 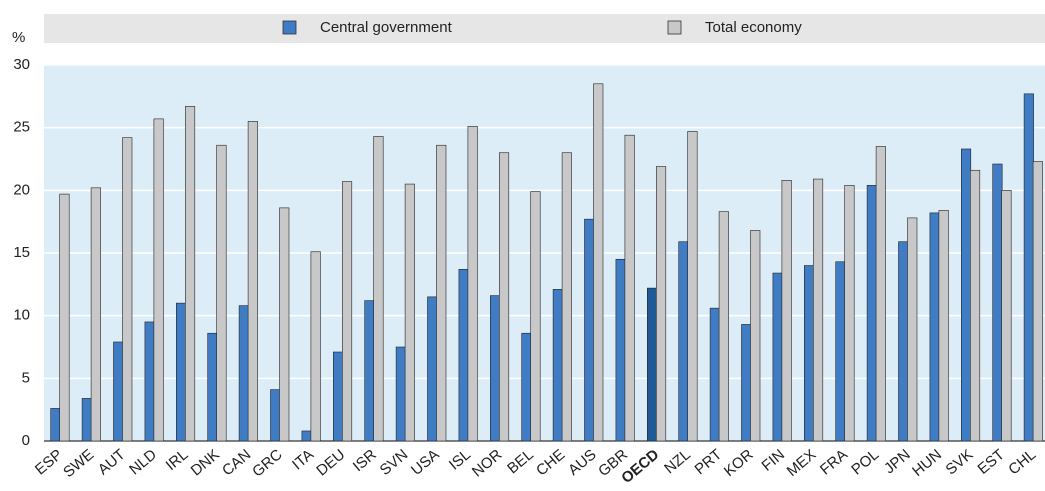 I want to click on x-tick-label: GRC, so click(x=267, y=463).